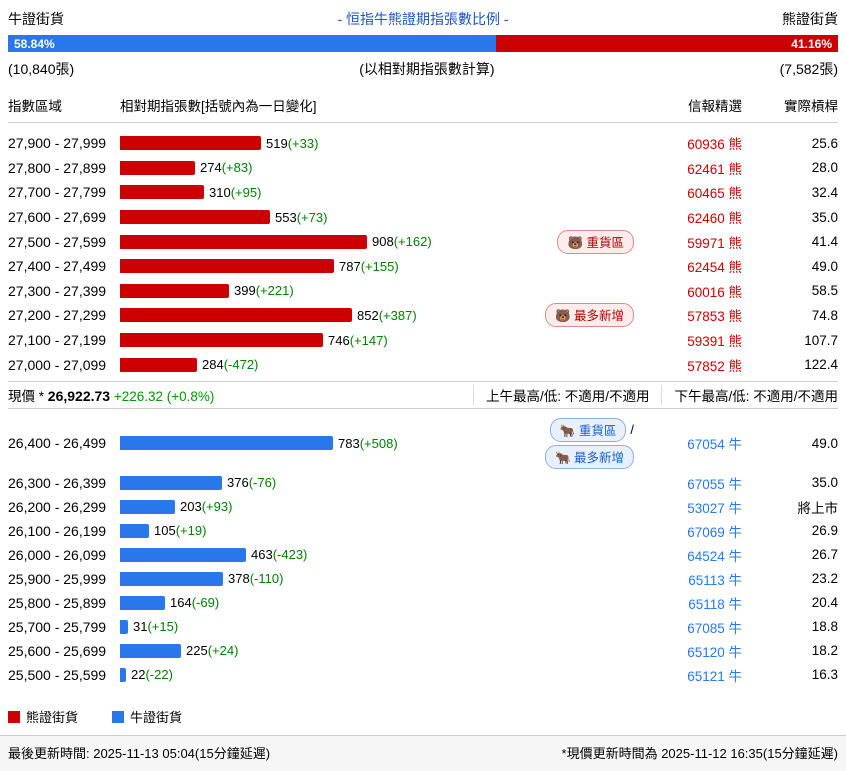 This screenshot has width=846, height=771. I want to click on leverage-value: 16.3, so click(824, 675).